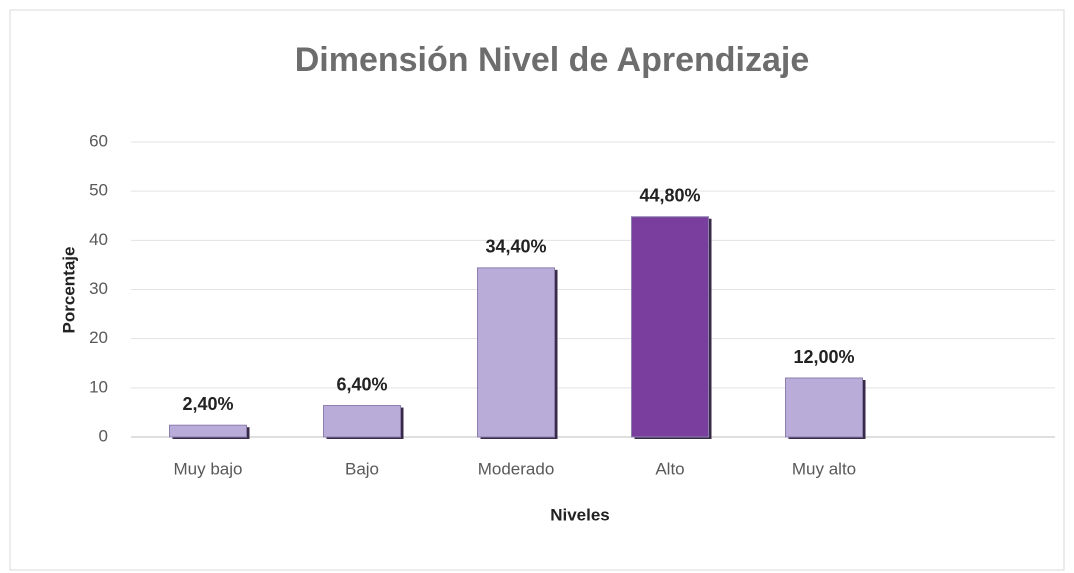 This screenshot has height=573, width=1074. What do you see at coordinates (207, 404) in the screenshot?
I see `value-label: 2,40%` at bounding box center [207, 404].